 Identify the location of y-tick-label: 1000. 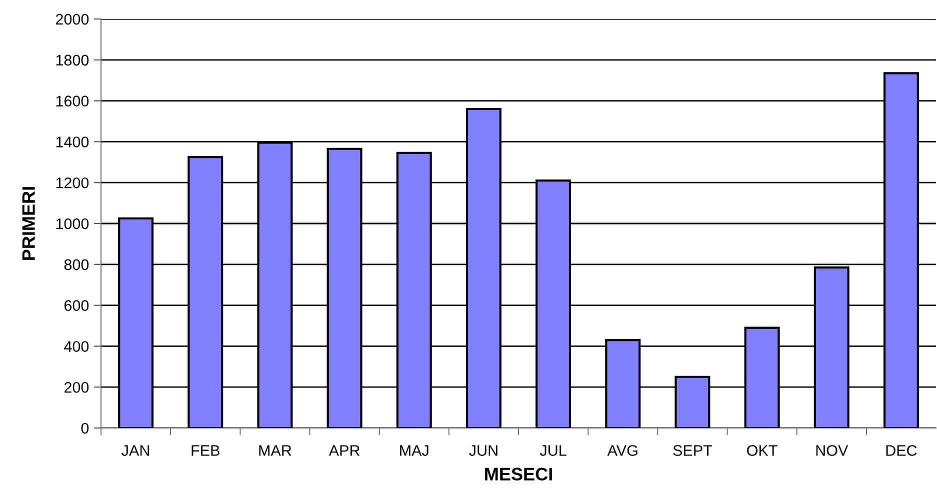
(72, 224).